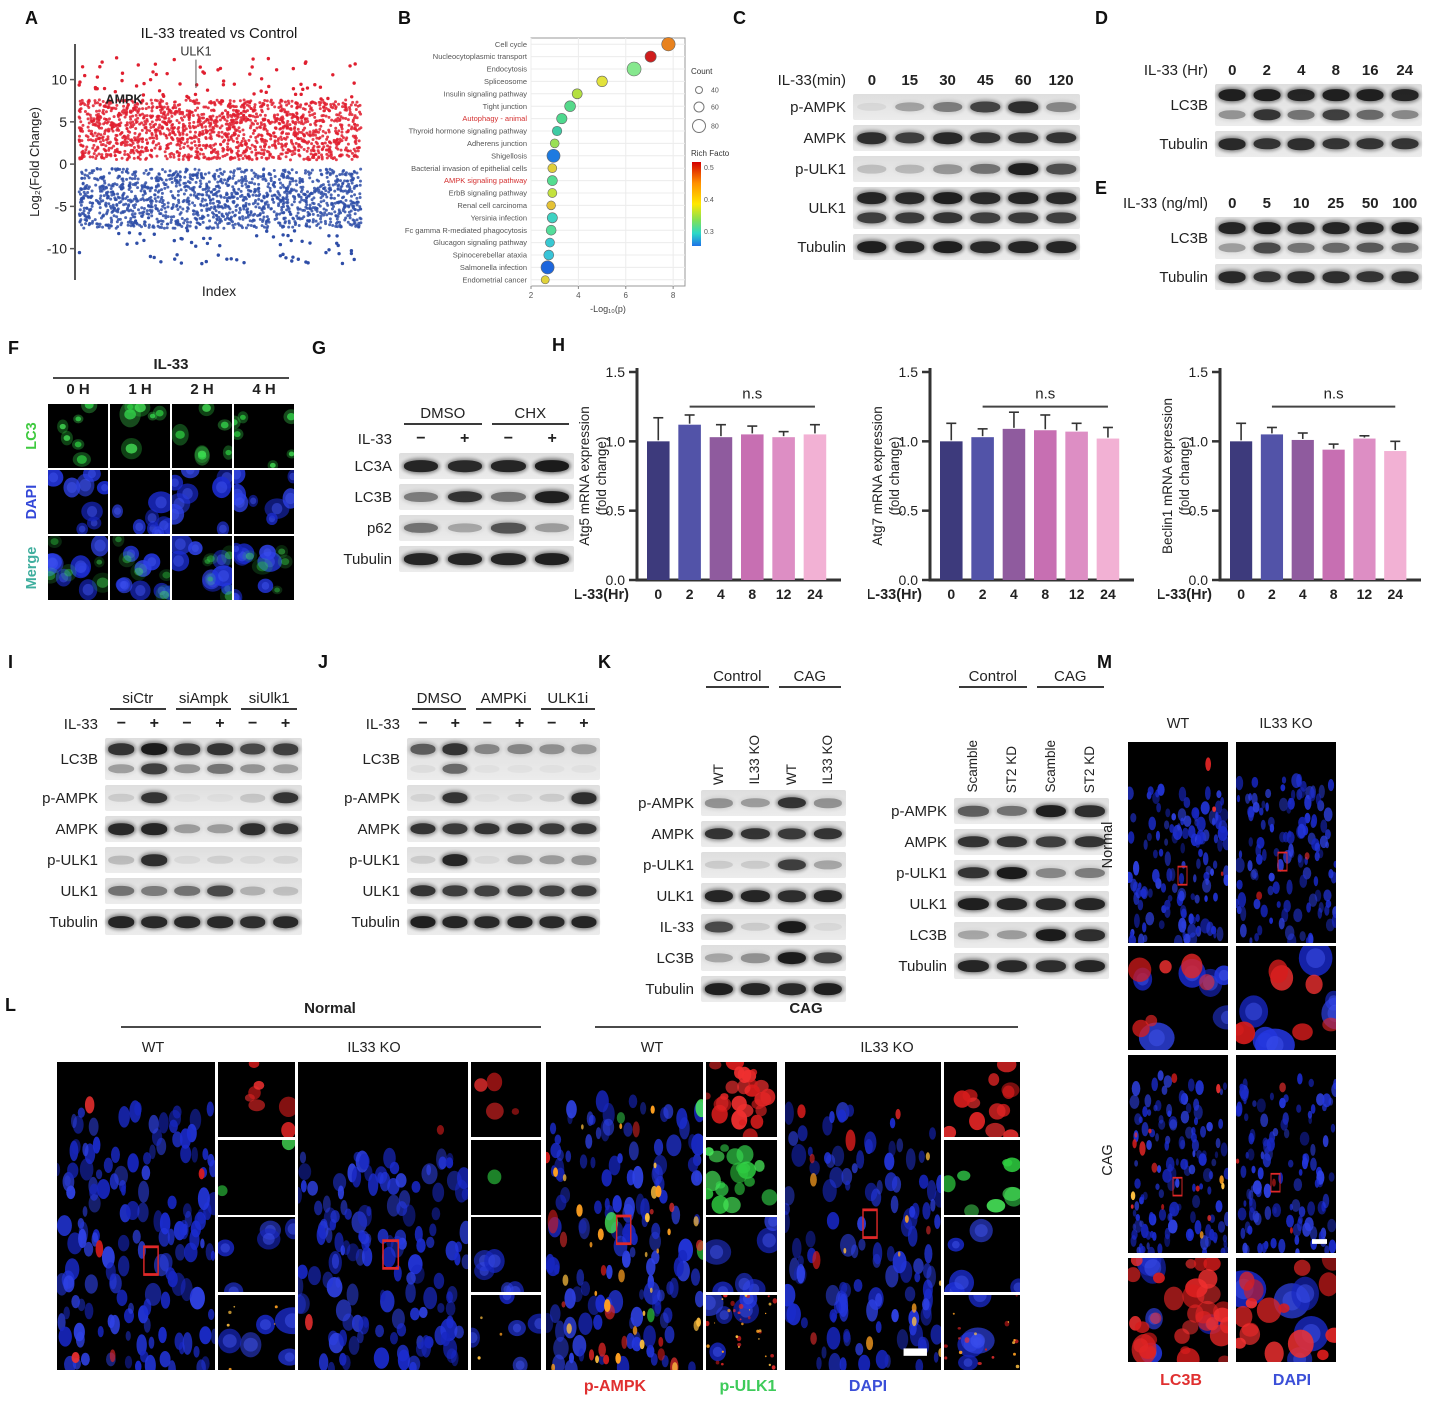  I want to click on blot-row-label: Tubulin, so click(922, 966).